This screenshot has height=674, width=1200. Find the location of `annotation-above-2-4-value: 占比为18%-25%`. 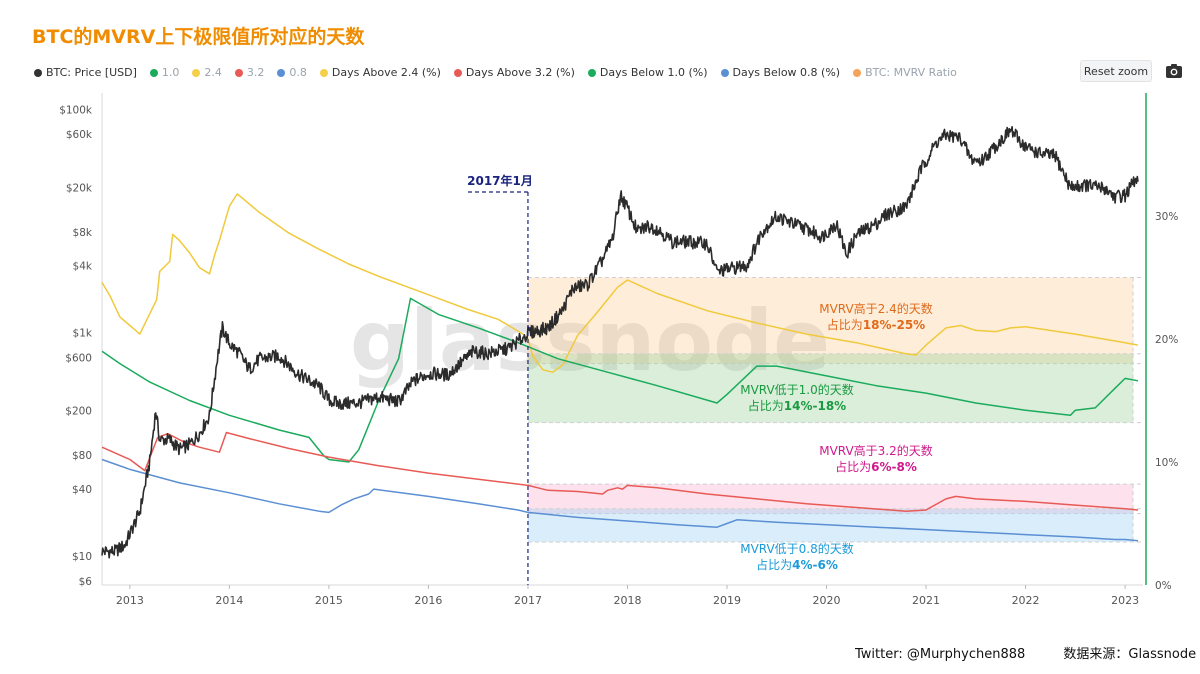

annotation-above-2-4-value: 占比为18%-25% is located at coordinates (876, 324).